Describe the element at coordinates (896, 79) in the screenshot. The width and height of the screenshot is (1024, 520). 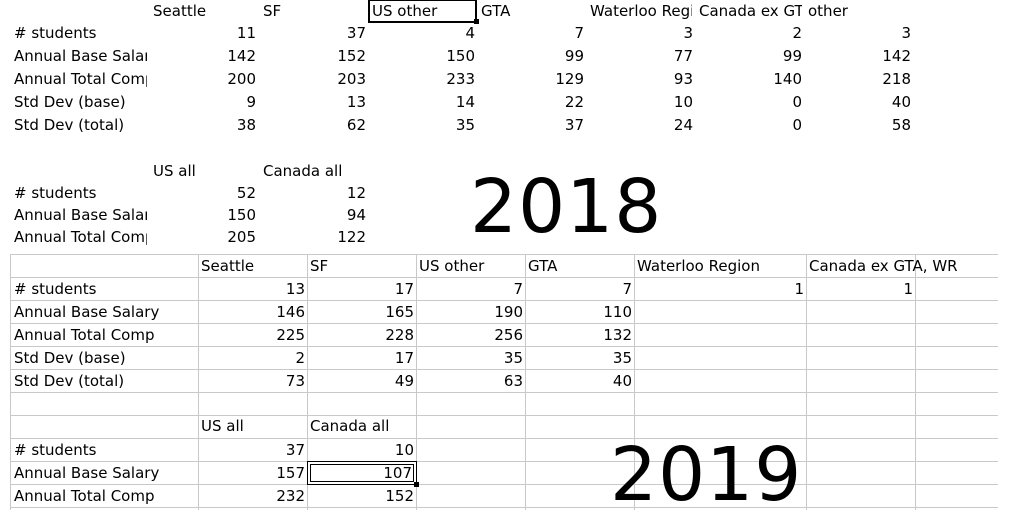
I see `cell: 218` at that location.